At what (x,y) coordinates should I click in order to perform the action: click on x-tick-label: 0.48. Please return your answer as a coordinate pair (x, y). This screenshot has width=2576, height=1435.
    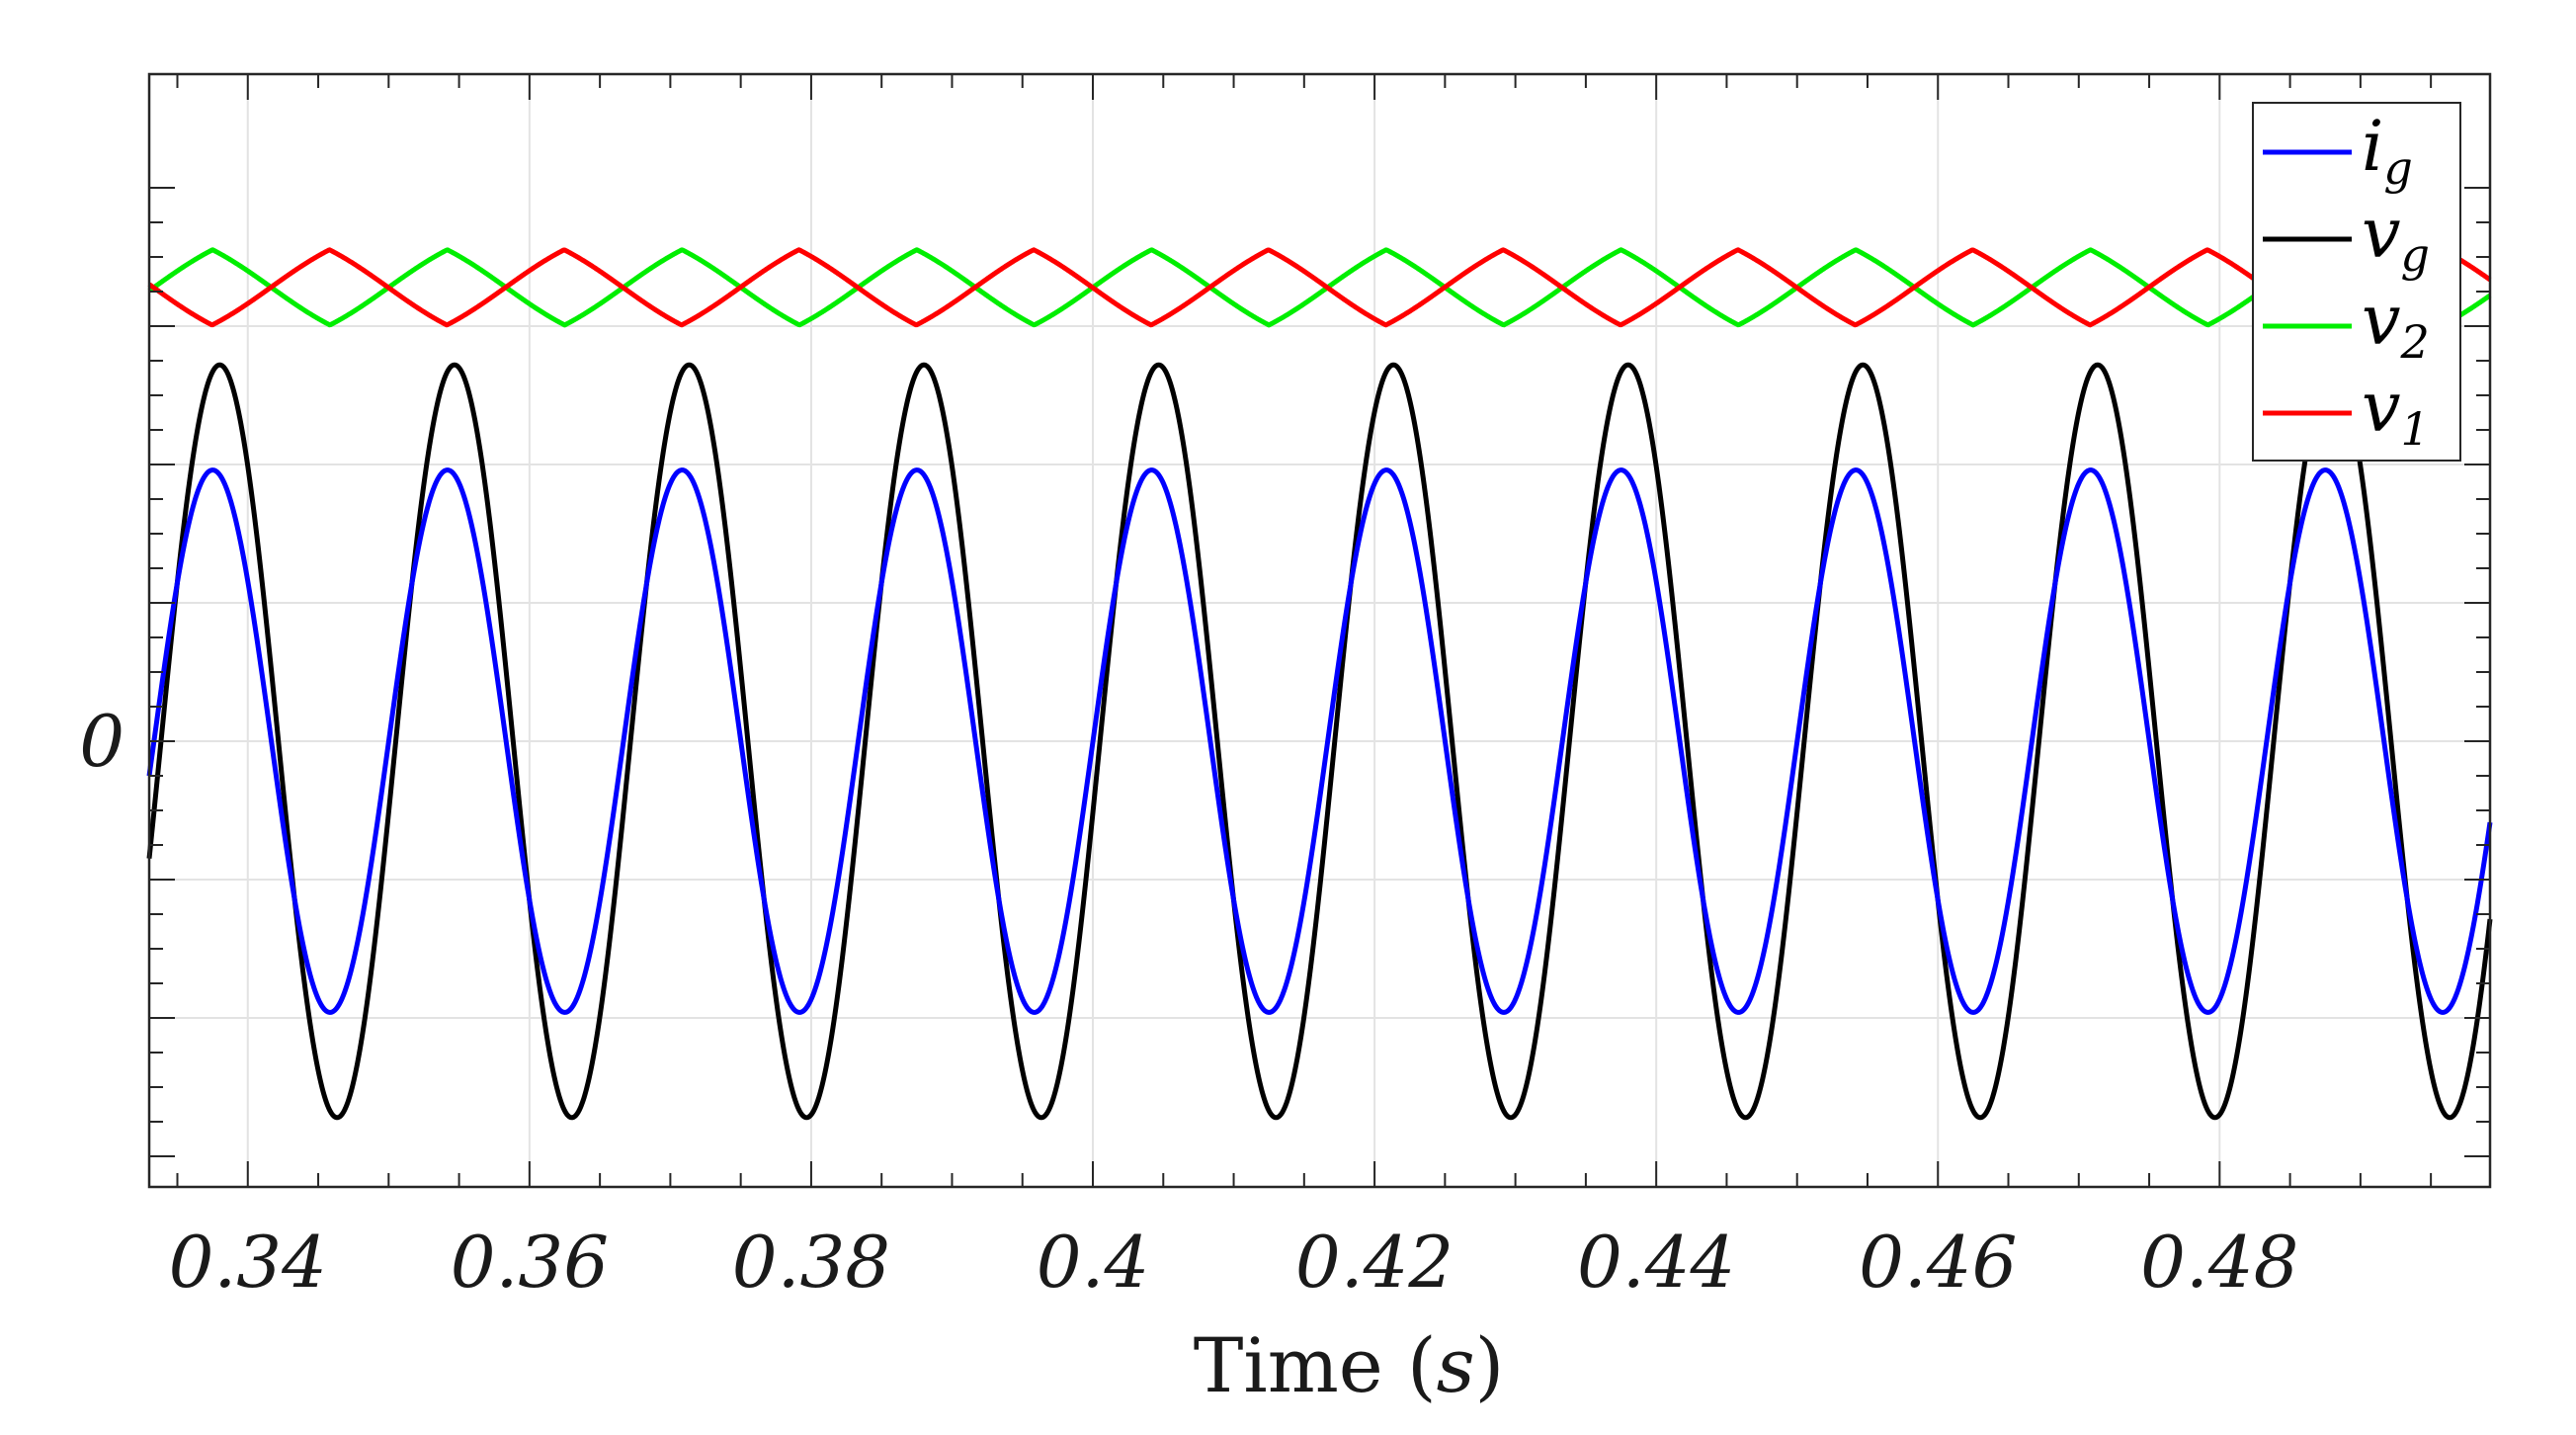
    Looking at the image, I should click on (2219, 1262).